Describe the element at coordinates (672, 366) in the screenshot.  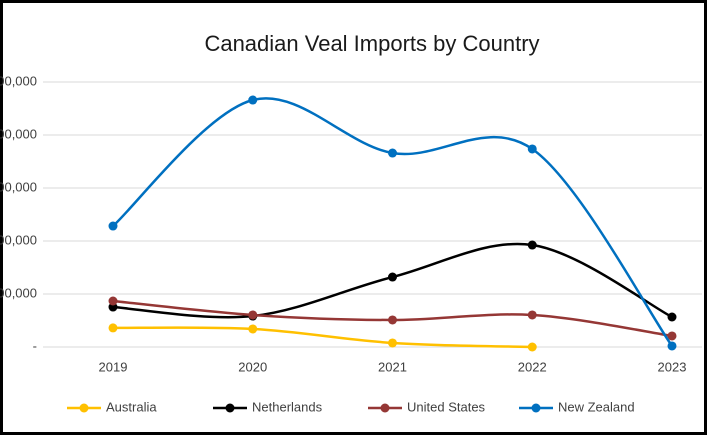
I see `x-tick-label: 2023` at that location.